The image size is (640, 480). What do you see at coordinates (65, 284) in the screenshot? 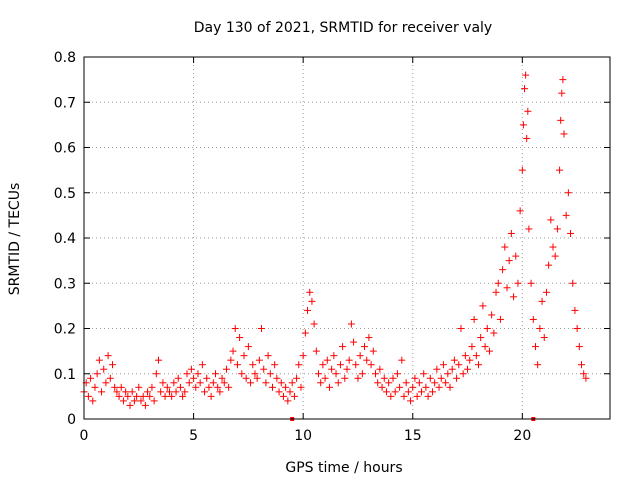
I see `y-tick-label: 0.3` at bounding box center [65, 284].